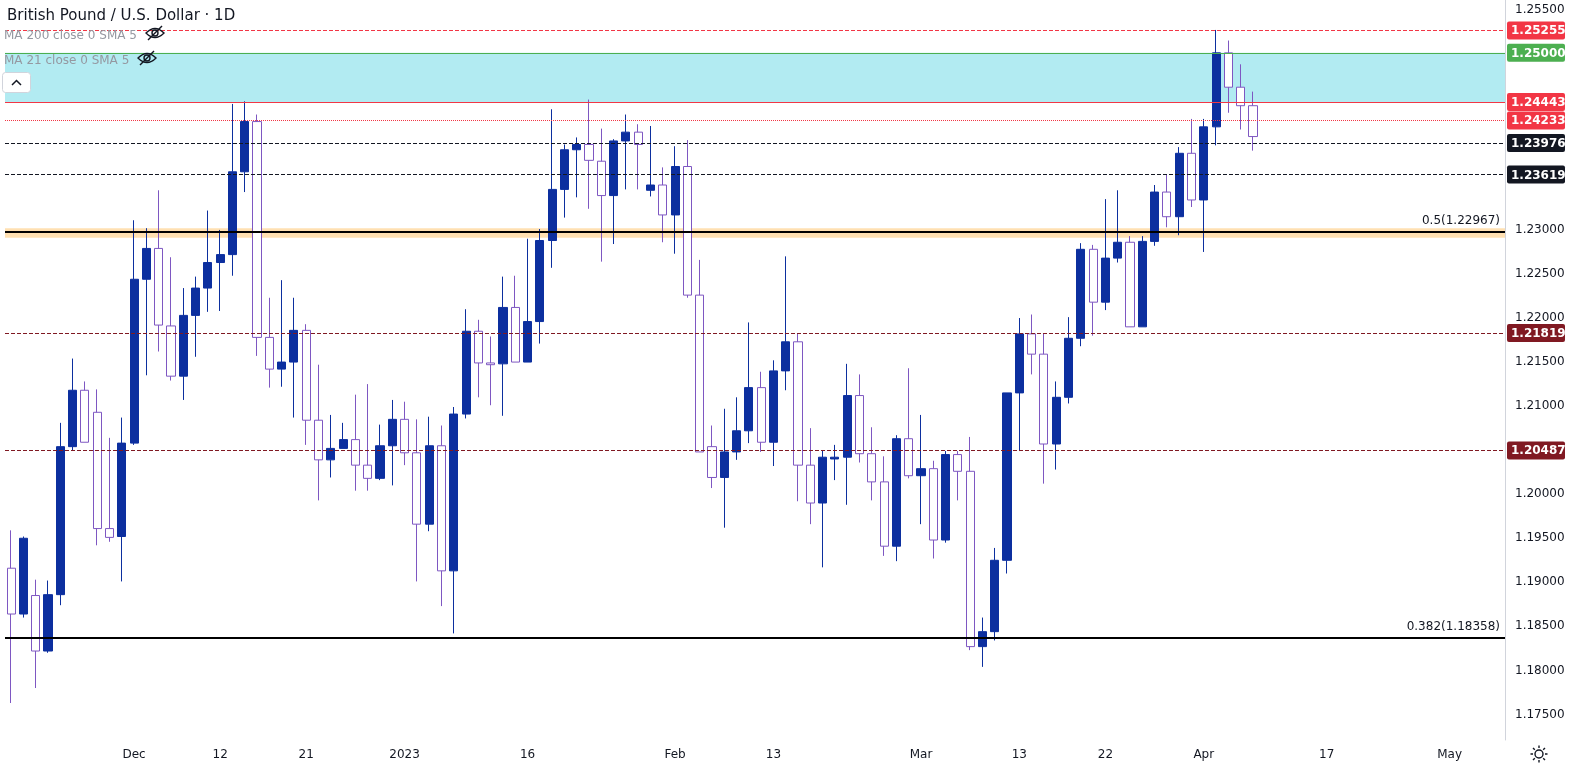  I want to click on x-tick-label: Apr, so click(1204, 754).